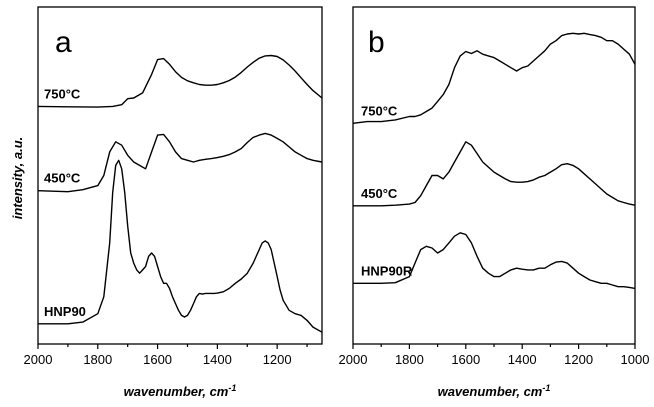 Image resolution: width=654 pixels, height=407 pixels. I want to click on panel-a-x-tick-label: 2000, so click(38, 359).